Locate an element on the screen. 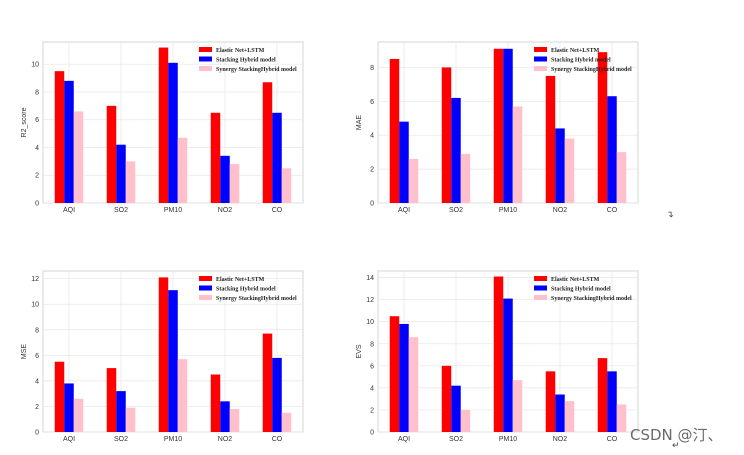  y-axis-label: MAE is located at coordinates (359, 123).